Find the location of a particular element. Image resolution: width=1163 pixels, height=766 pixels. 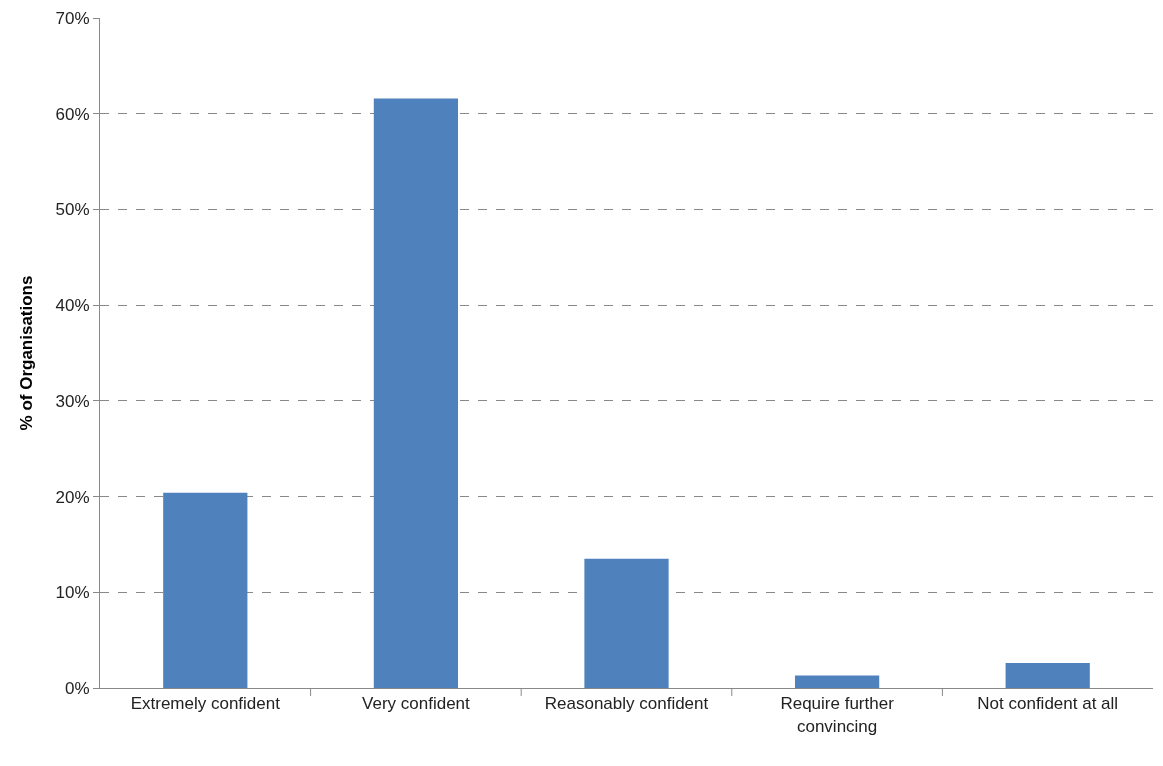

x-tick-label: Reasonably confident is located at coordinates (626, 704).